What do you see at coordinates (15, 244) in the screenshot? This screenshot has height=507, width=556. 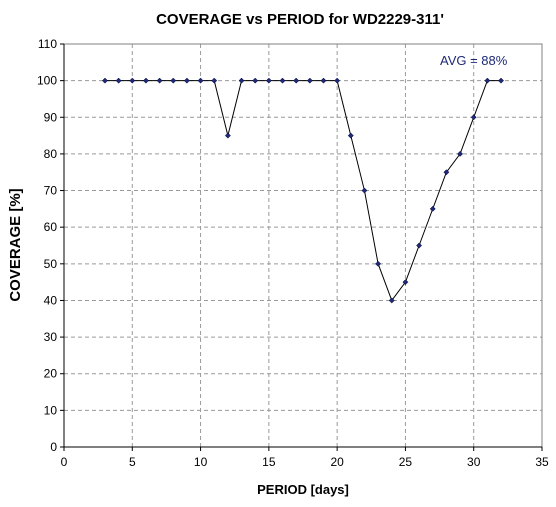 I see `y-axis-title: COVERAGE [%]` at bounding box center [15, 244].